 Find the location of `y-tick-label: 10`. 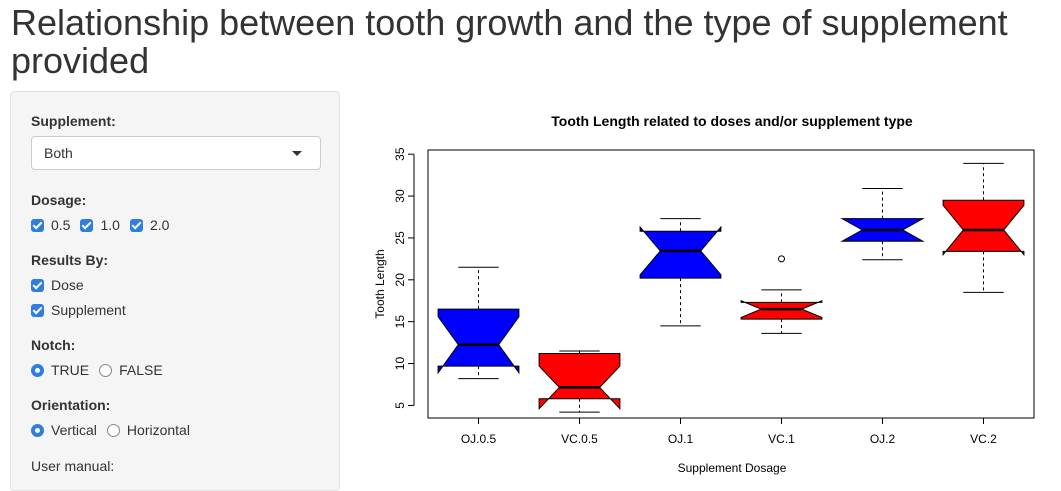

y-tick-label: 10 is located at coordinates (400, 364).